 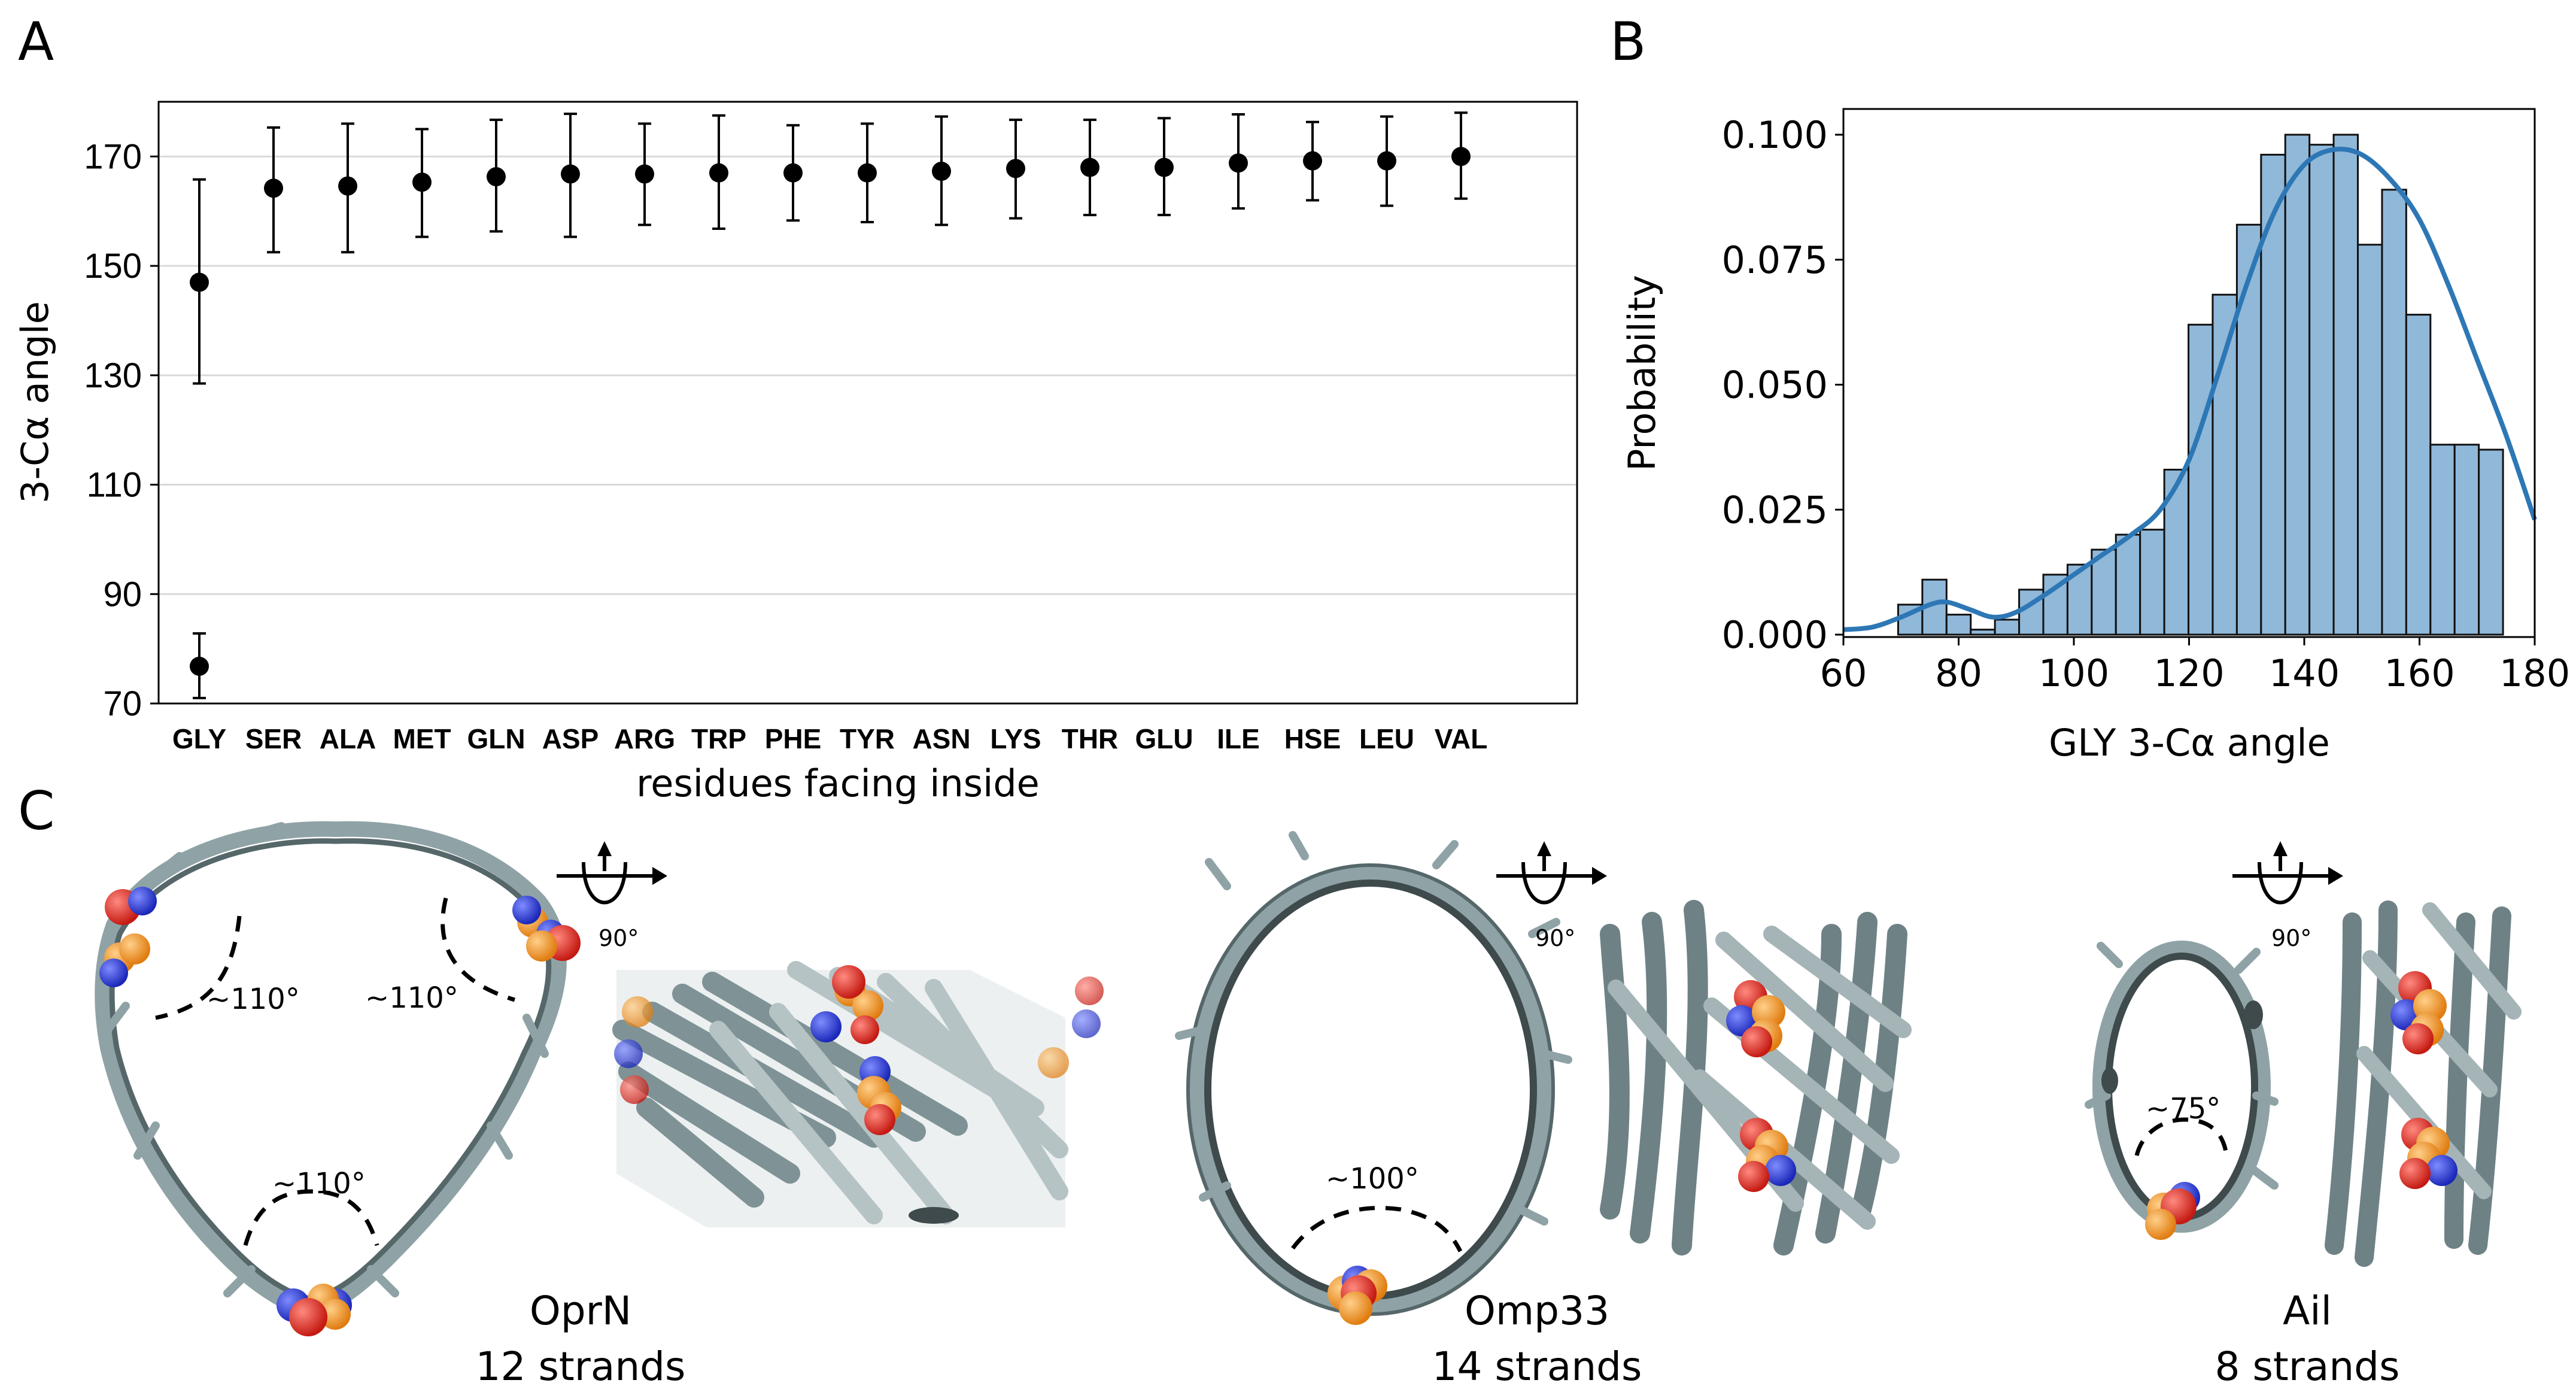 I want to click on panel-a-x-tick-label: MET, so click(x=422, y=738).